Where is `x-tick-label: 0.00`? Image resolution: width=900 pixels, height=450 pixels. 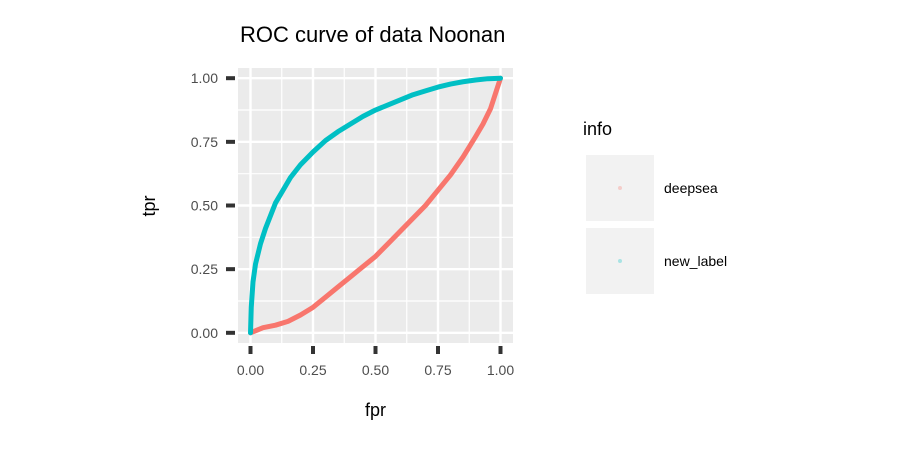 x-tick-label: 0.00 is located at coordinates (250, 370).